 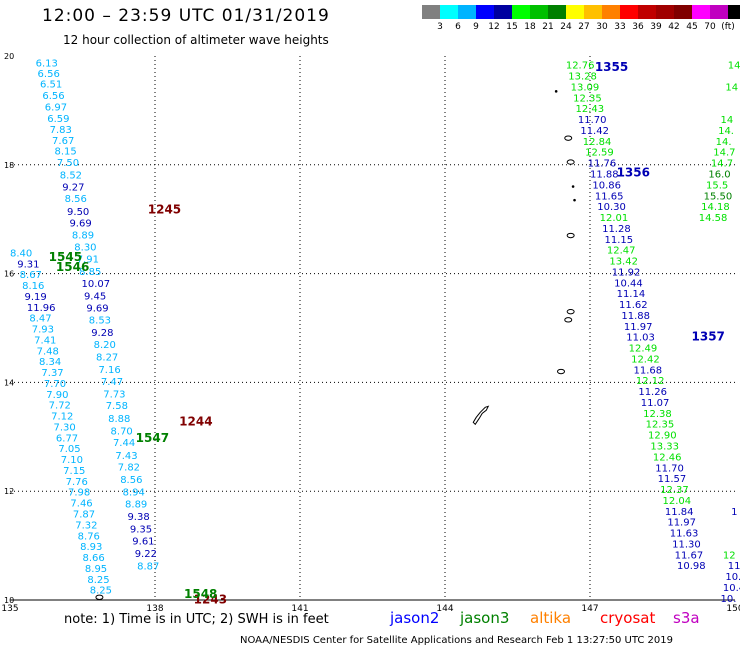 I want to click on wave-height-value: 1, so click(x=734, y=512).